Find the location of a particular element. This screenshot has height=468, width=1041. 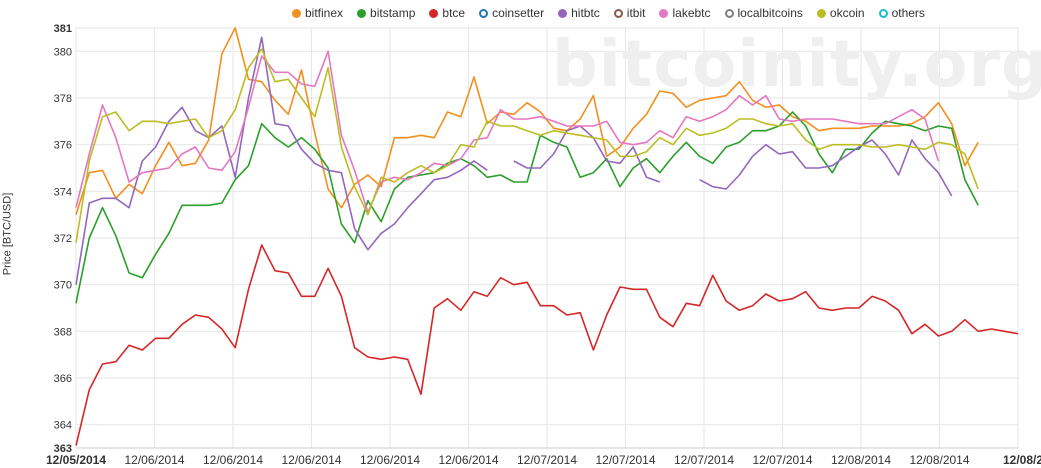

y-tick-label: 370 is located at coordinates (63, 286).